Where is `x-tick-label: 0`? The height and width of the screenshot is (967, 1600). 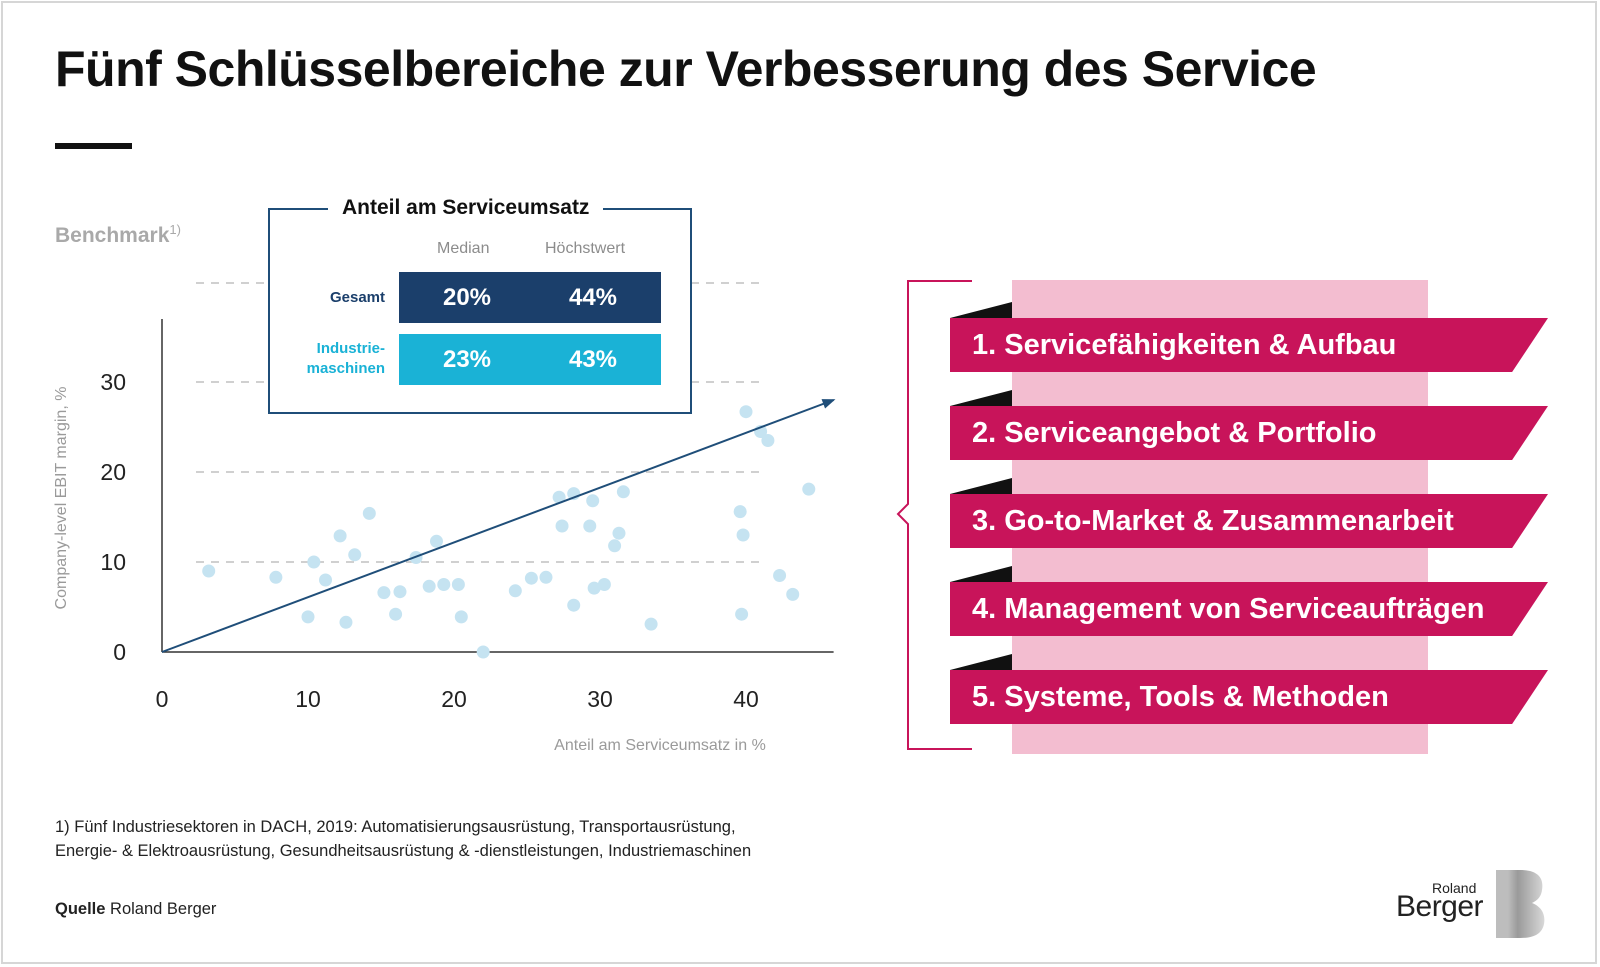
x-tick-label: 0 is located at coordinates (162, 699).